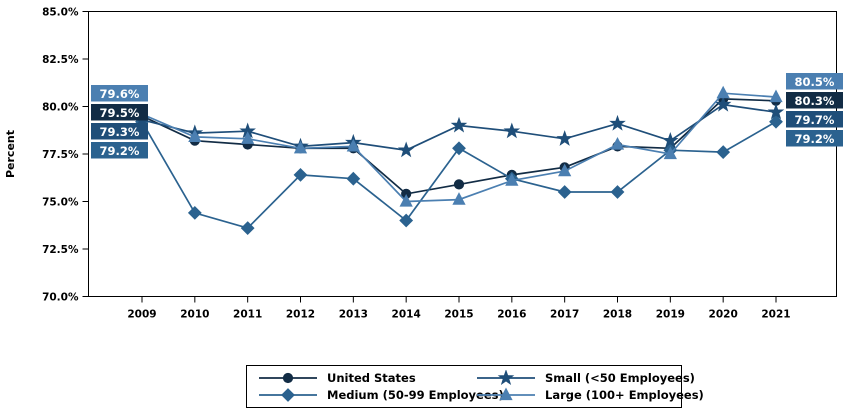  I want to click on end-value-label-text: 80.5%, so click(815, 82).